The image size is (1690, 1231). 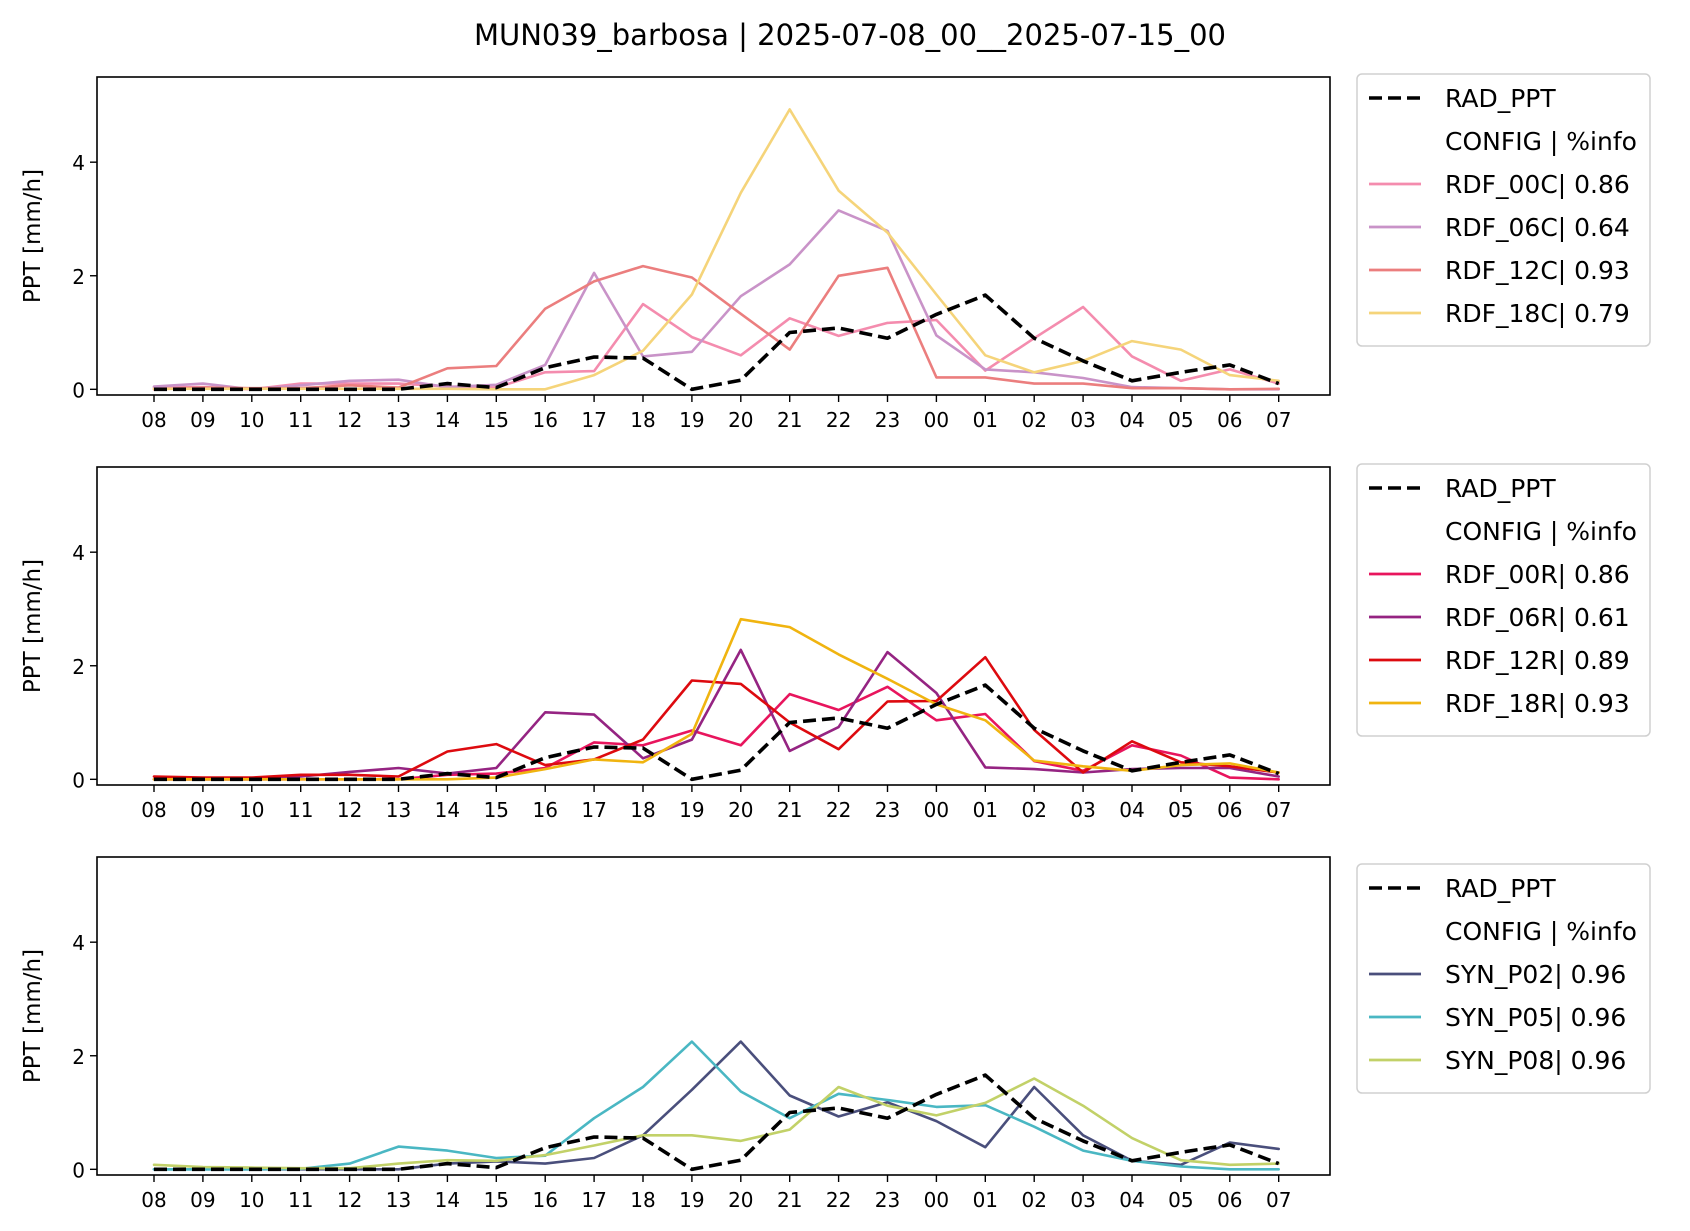 What do you see at coordinates (447, 810) in the screenshot?
I see `x-tick-label: 14` at bounding box center [447, 810].